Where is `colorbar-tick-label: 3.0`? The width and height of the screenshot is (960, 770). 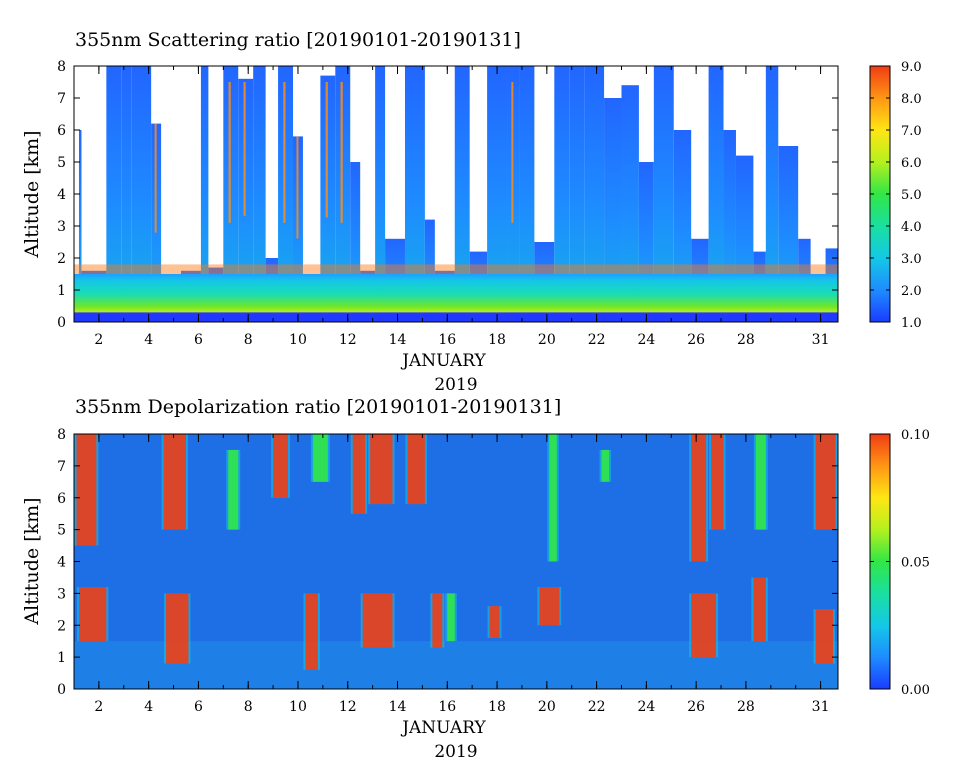 colorbar-tick-label: 3.0 is located at coordinates (911, 259).